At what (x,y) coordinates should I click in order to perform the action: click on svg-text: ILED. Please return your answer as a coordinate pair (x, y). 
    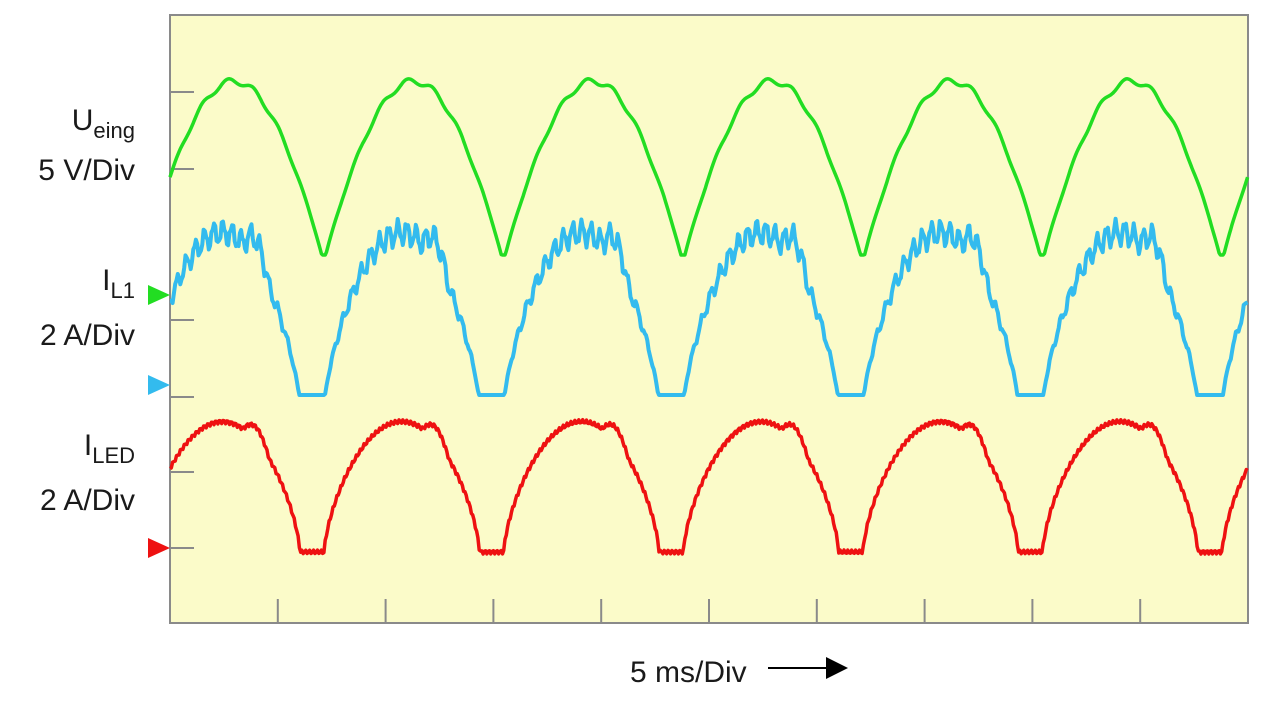
    Looking at the image, I should click on (109, 448).